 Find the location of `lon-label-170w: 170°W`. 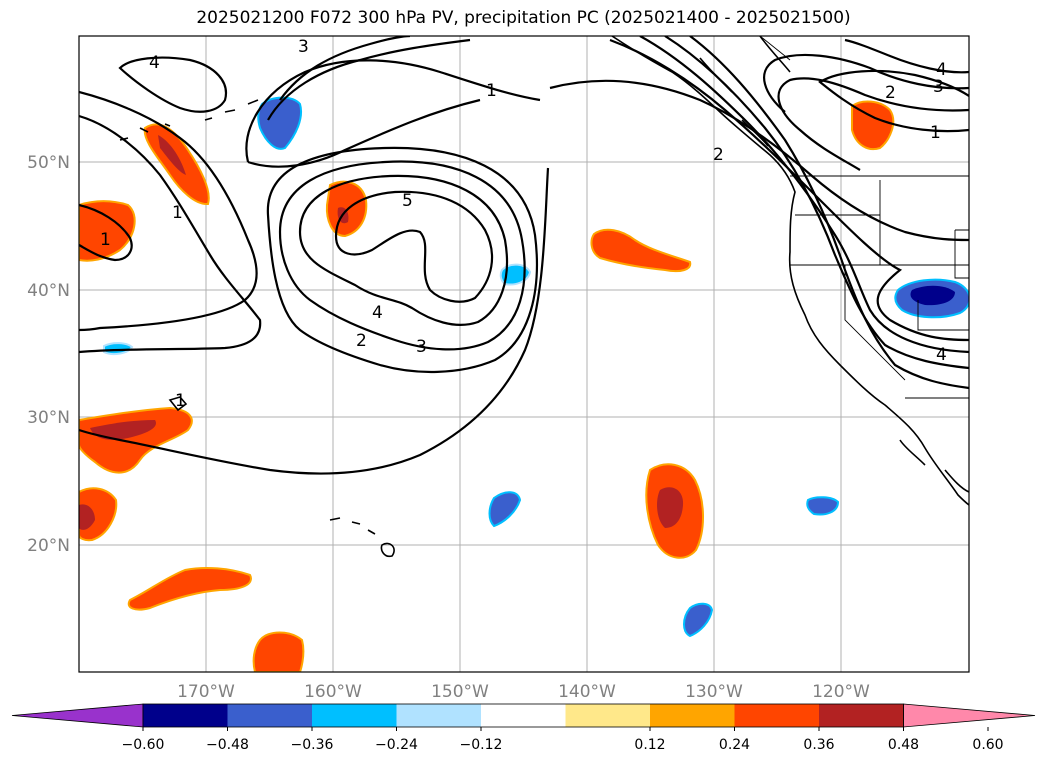

lon-label-170w: 170°W is located at coordinates (206, 692).